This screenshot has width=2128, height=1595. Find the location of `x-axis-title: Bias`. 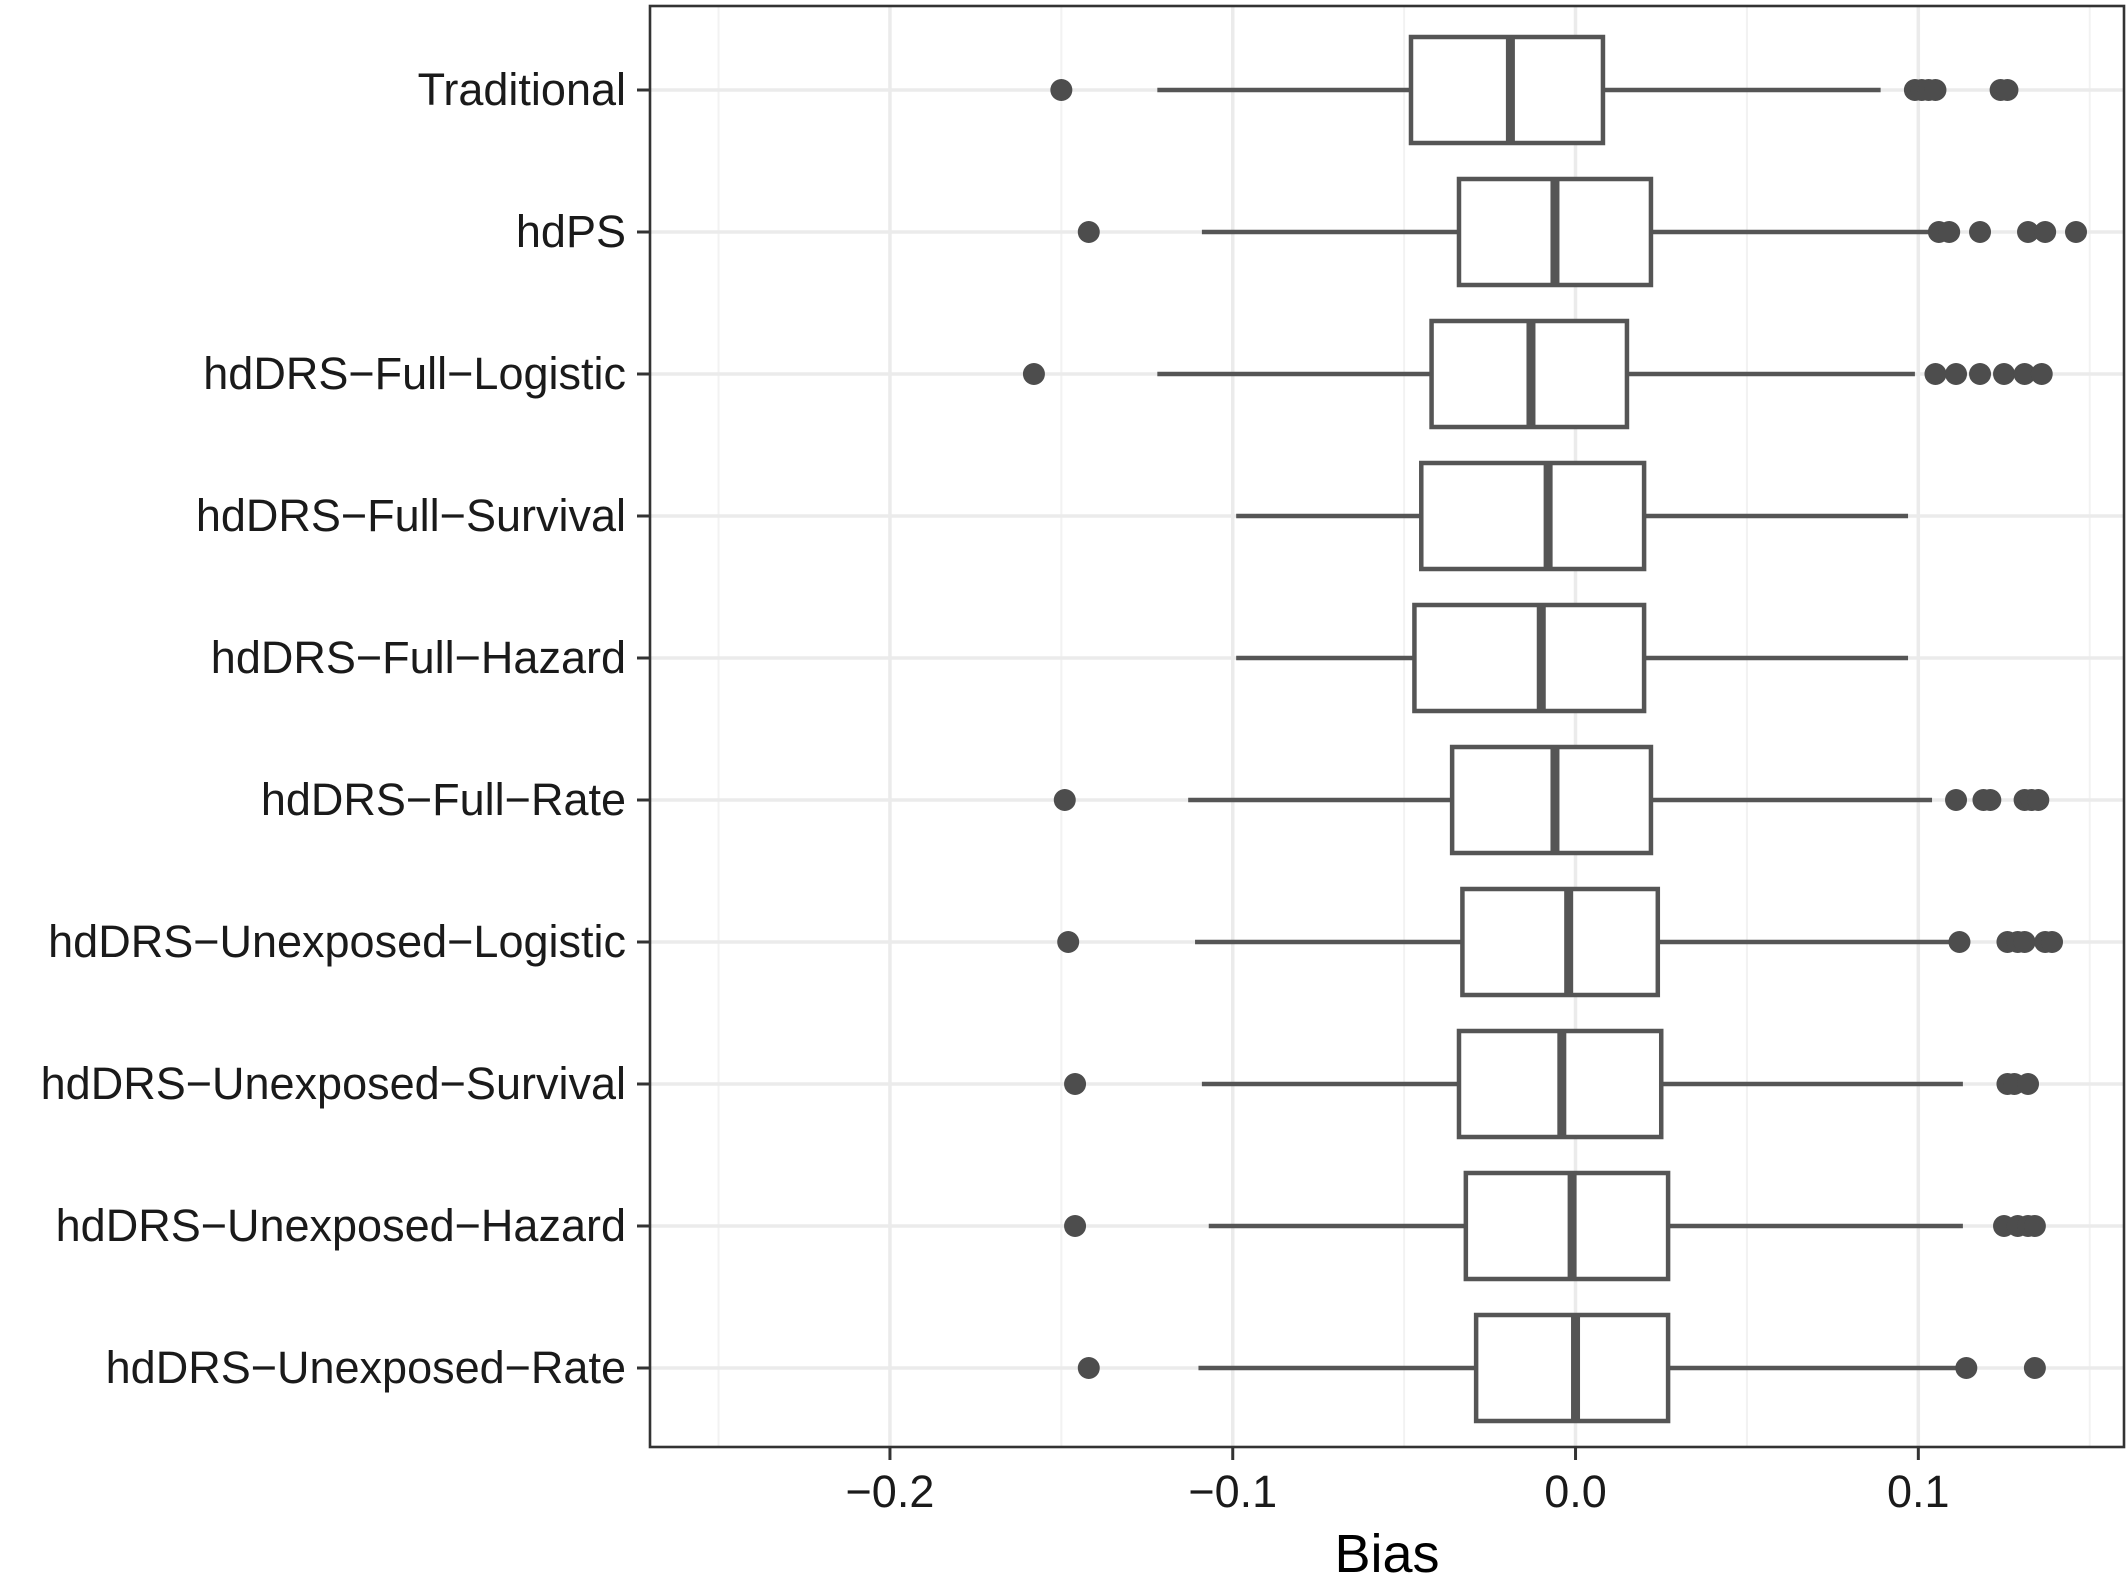

x-axis-title: Bias is located at coordinates (1386, 1554).